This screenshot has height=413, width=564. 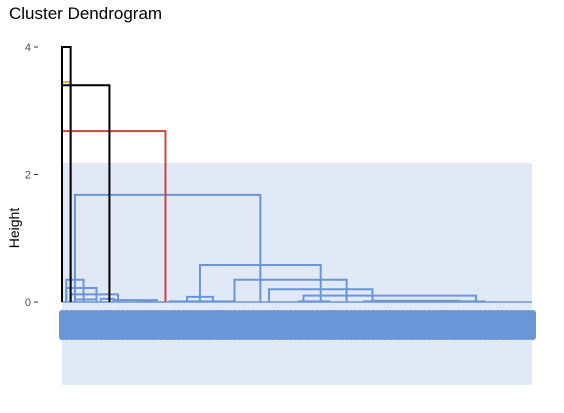 What do you see at coordinates (28, 303) in the screenshot?
I see `y-tick-label: 0` at bounding box center [28, 303].